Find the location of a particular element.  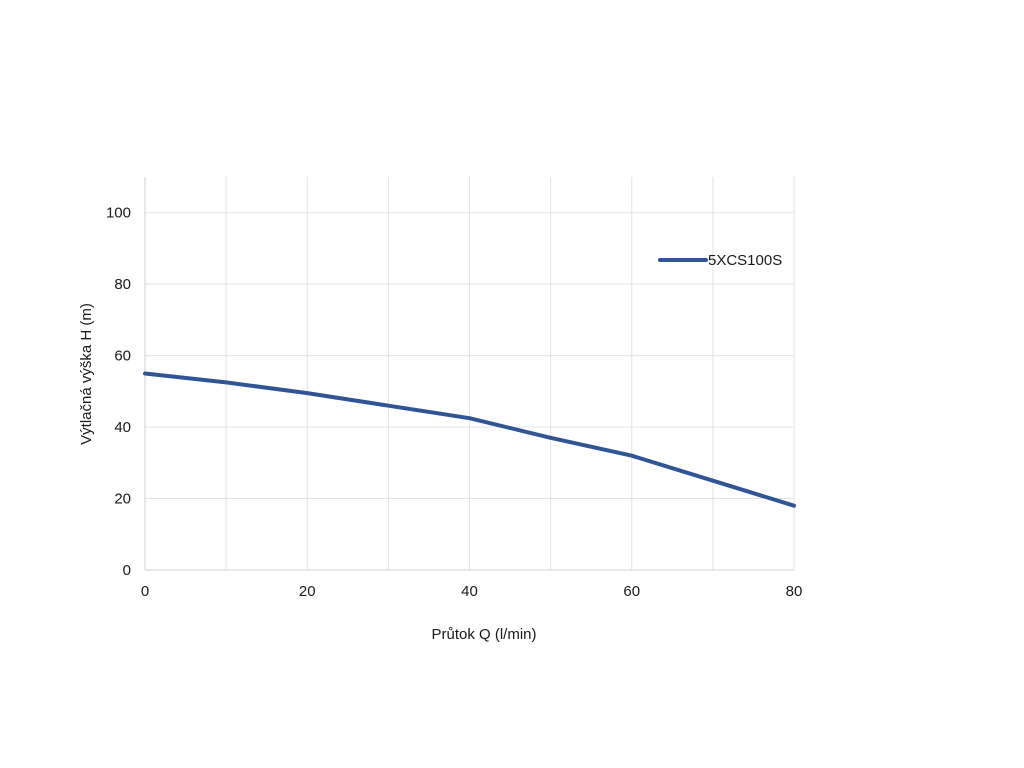

y-tick-label: 40 is located at coordinates (122, 427).